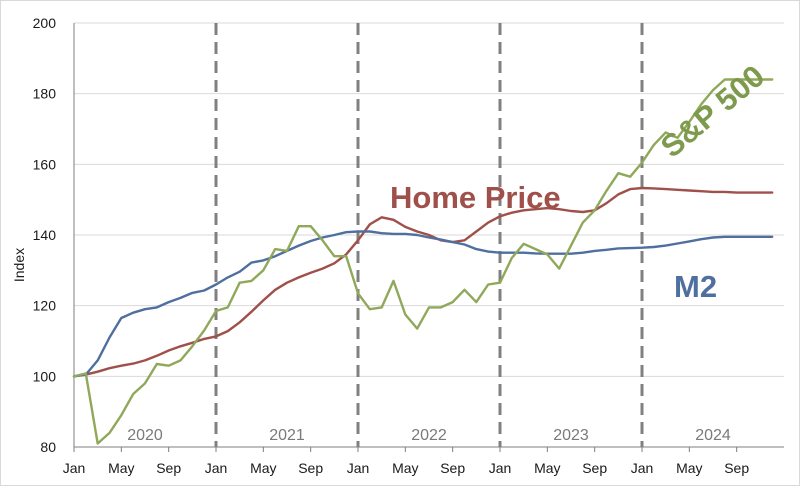 The height and width of the screenshot is (486, 800). I want to click on year-label: 2022, so click(429, 435).